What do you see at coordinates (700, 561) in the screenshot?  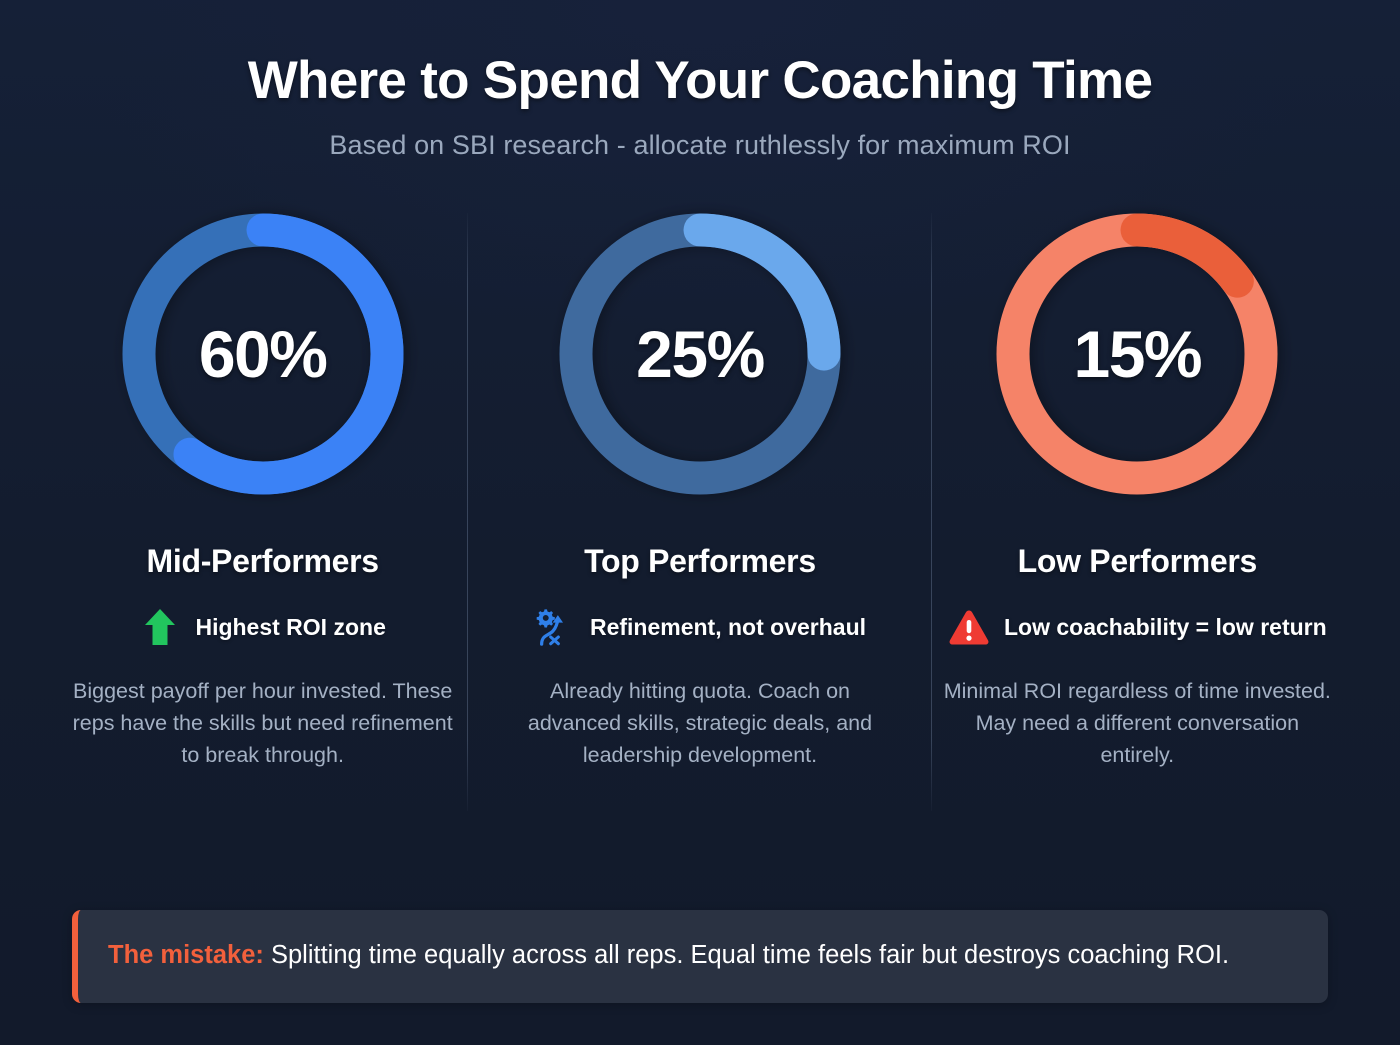 I see `column-title-top-performers: Top Performers` at bounding box center [700, 561].